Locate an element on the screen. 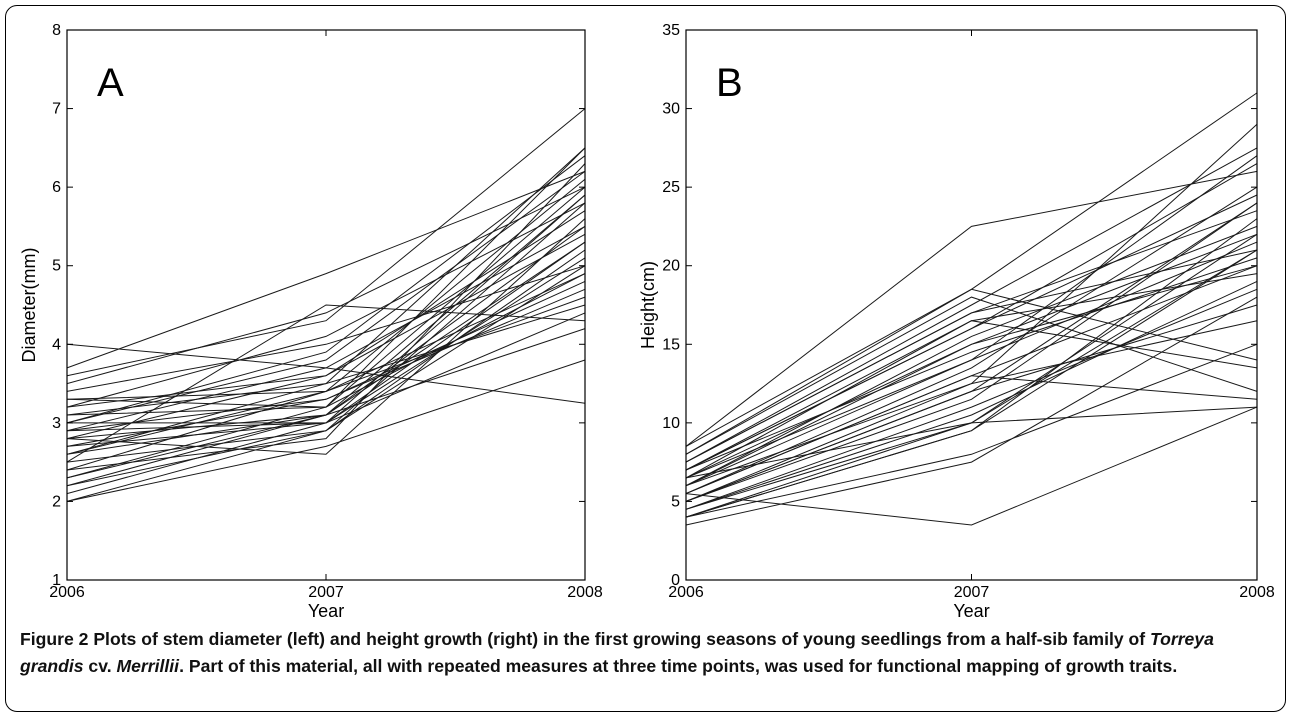 Image resolution: width=1293 pixels, height=719 pixels. y-tick-label: 35 is located at coordinates (671, 30).